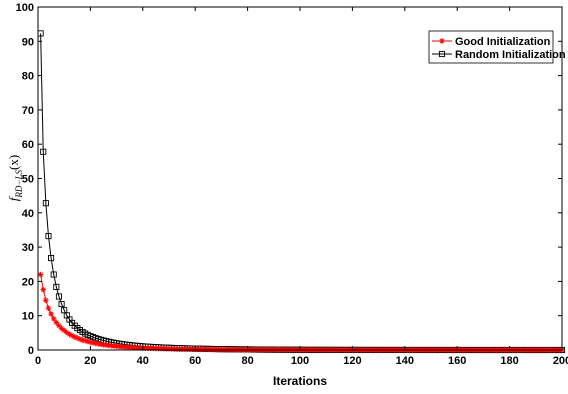  I want to click on x-tick-label: 100, so click(300, 361).